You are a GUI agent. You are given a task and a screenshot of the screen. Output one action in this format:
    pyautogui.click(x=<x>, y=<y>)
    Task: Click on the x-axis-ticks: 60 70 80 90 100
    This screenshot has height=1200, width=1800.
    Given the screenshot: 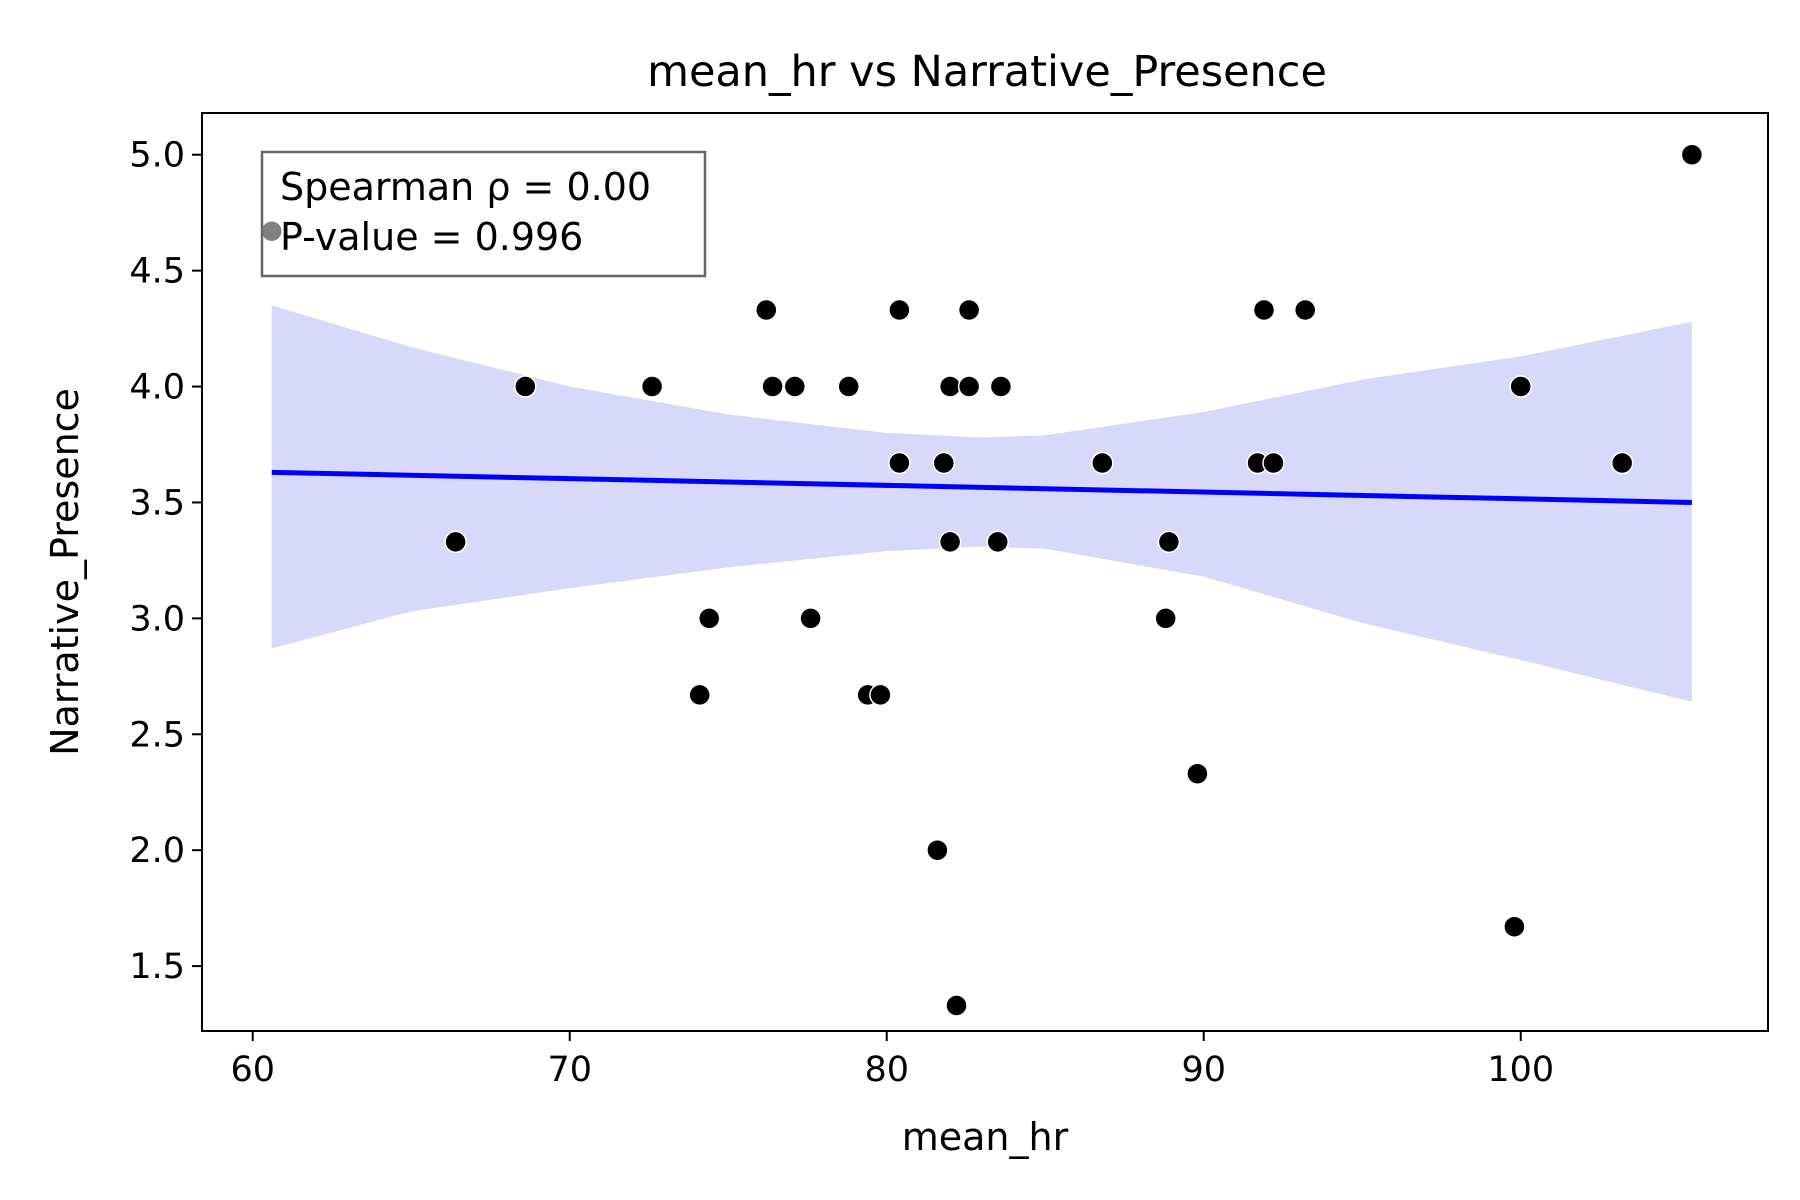 What is the action you would take?
    pyautogui.click(x=892, y=1060)
    